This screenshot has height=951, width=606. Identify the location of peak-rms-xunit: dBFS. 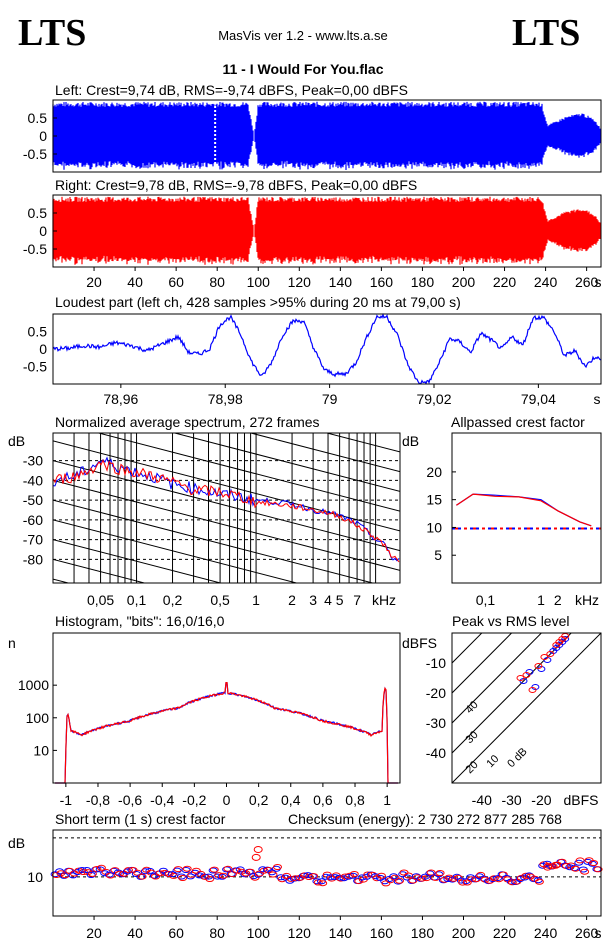
(580, 800).